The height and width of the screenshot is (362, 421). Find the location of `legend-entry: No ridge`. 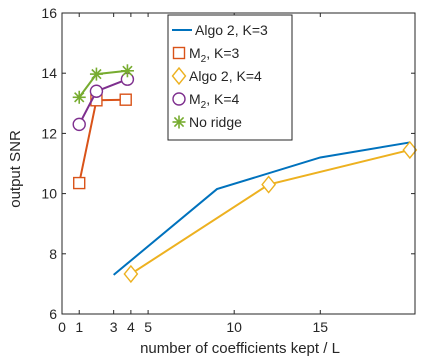

legend-entry: No ridge is located at coordinates (207, 122).